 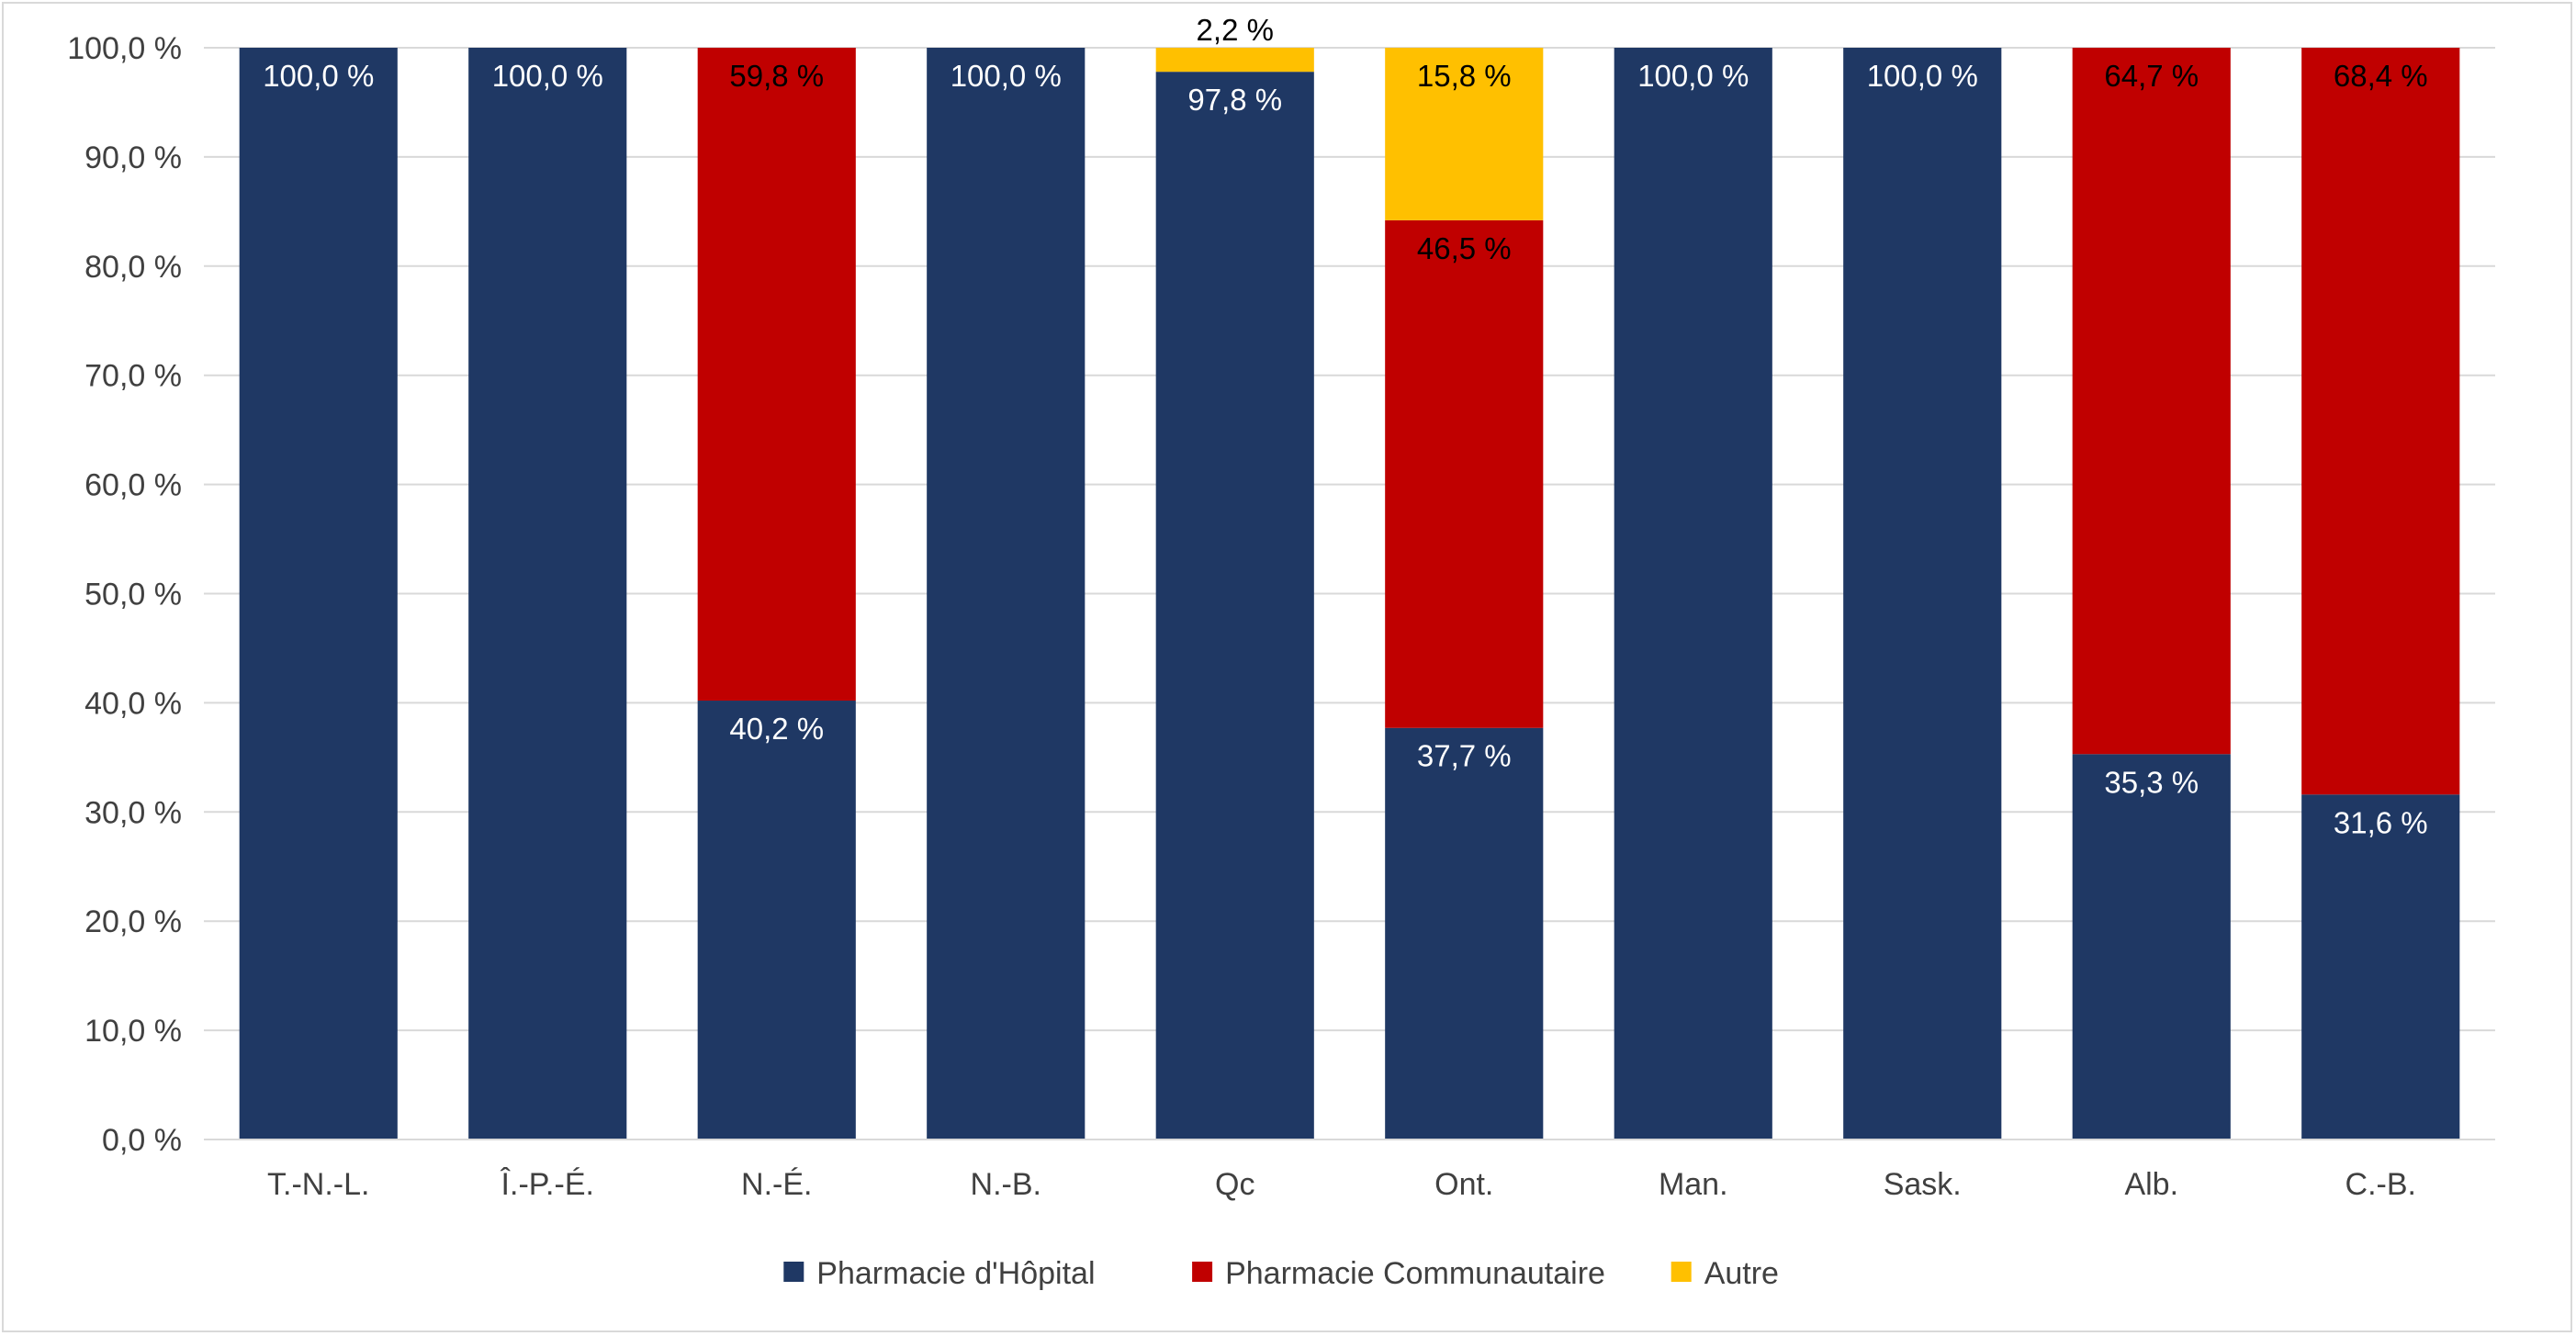 I want to click on x-tick-label: Alb., so click(x=2151, y=1184).